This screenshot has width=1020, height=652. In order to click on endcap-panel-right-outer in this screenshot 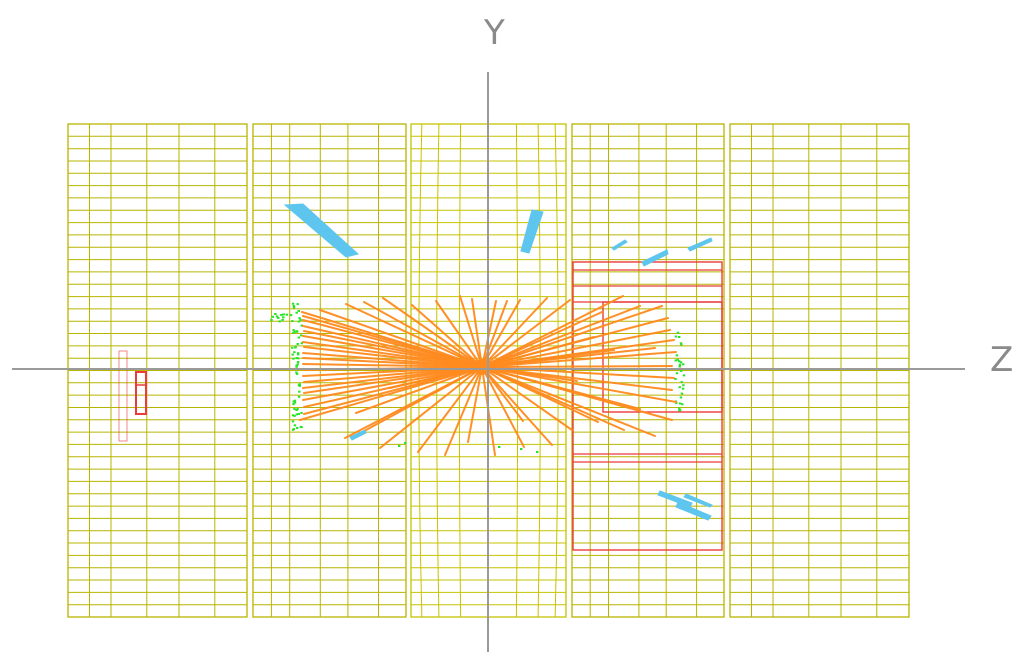, I will do `click(819, 370)`.